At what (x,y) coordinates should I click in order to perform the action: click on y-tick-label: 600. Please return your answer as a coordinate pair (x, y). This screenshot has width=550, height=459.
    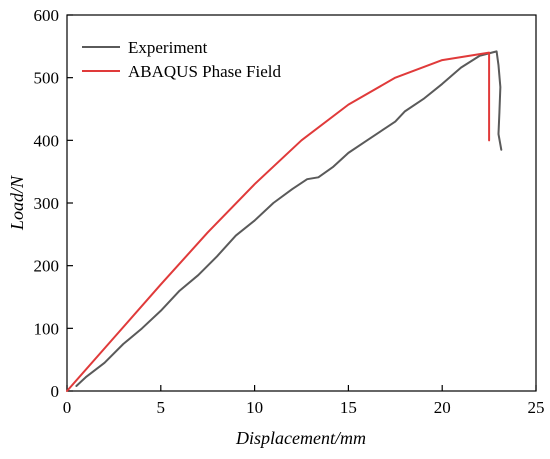
    Looking at the image, I should click on (47, 15).